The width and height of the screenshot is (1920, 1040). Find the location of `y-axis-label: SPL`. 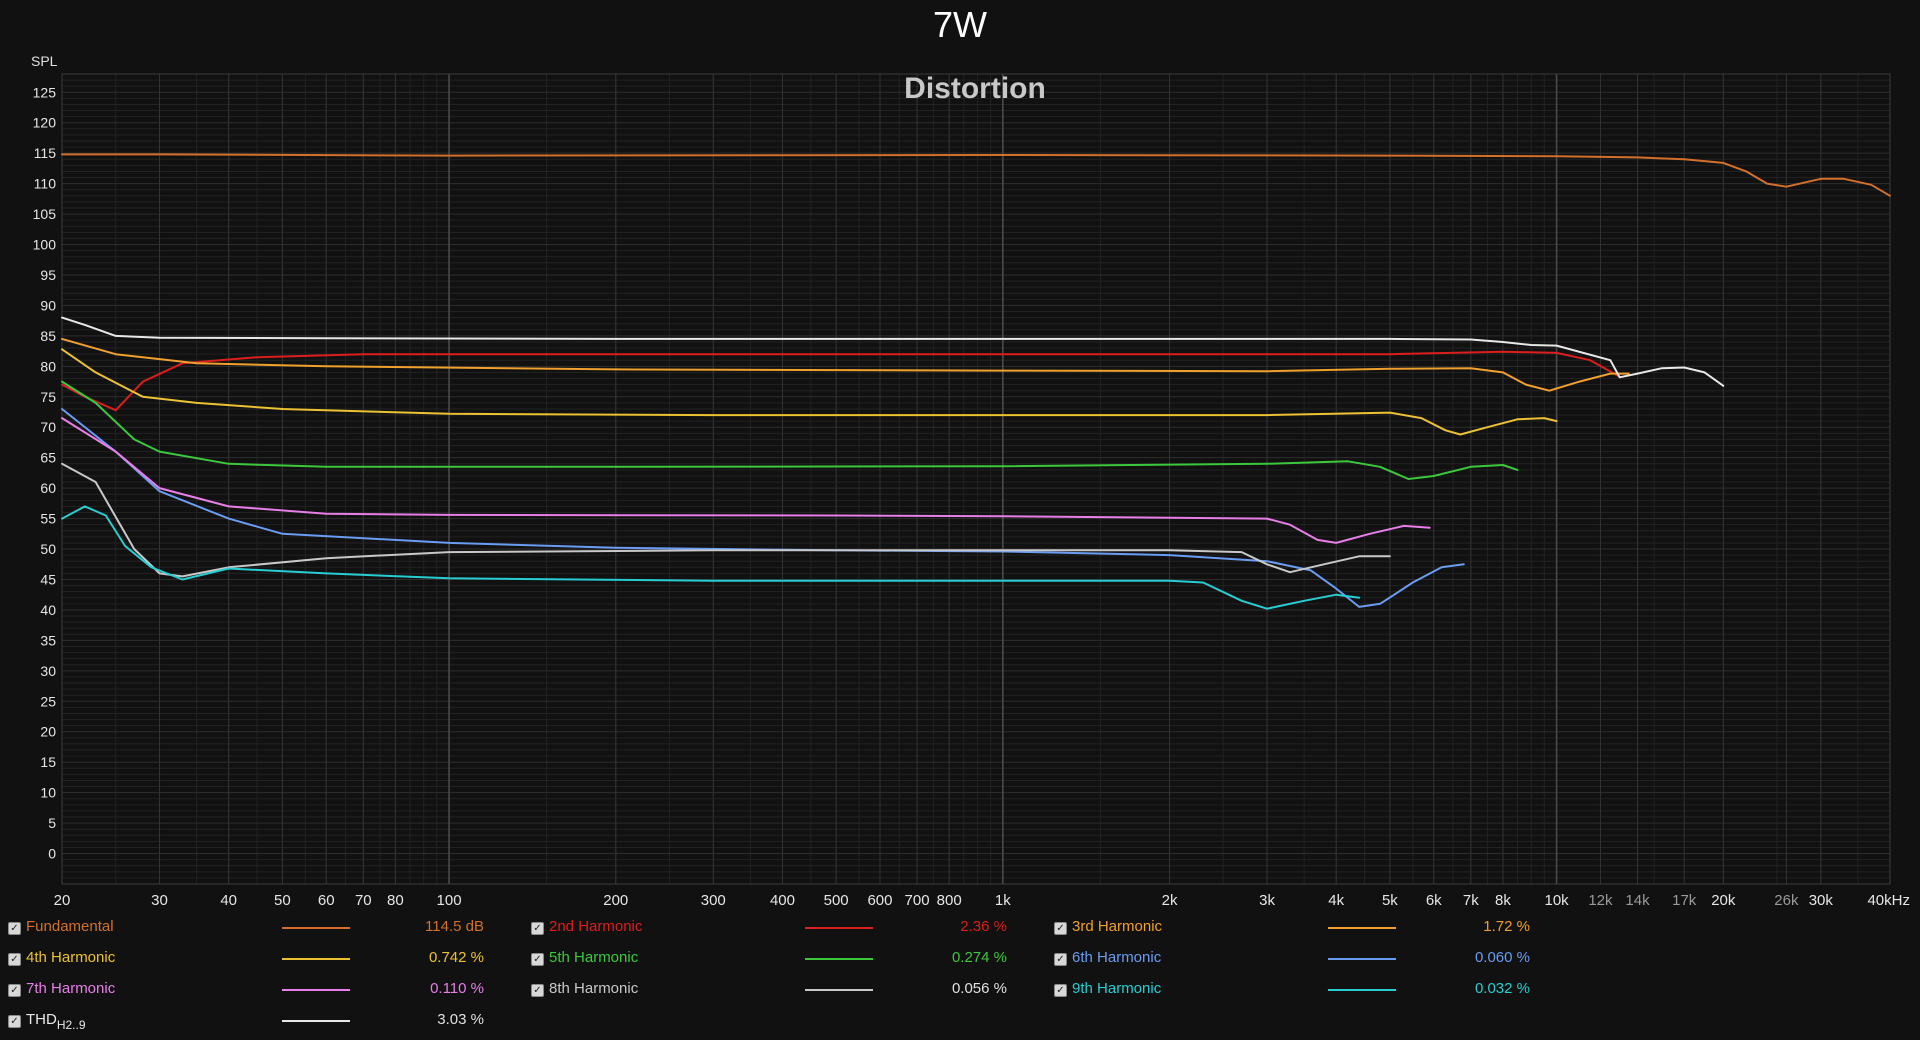

y-axis-label: SPL is located at coordinates (44, 61).